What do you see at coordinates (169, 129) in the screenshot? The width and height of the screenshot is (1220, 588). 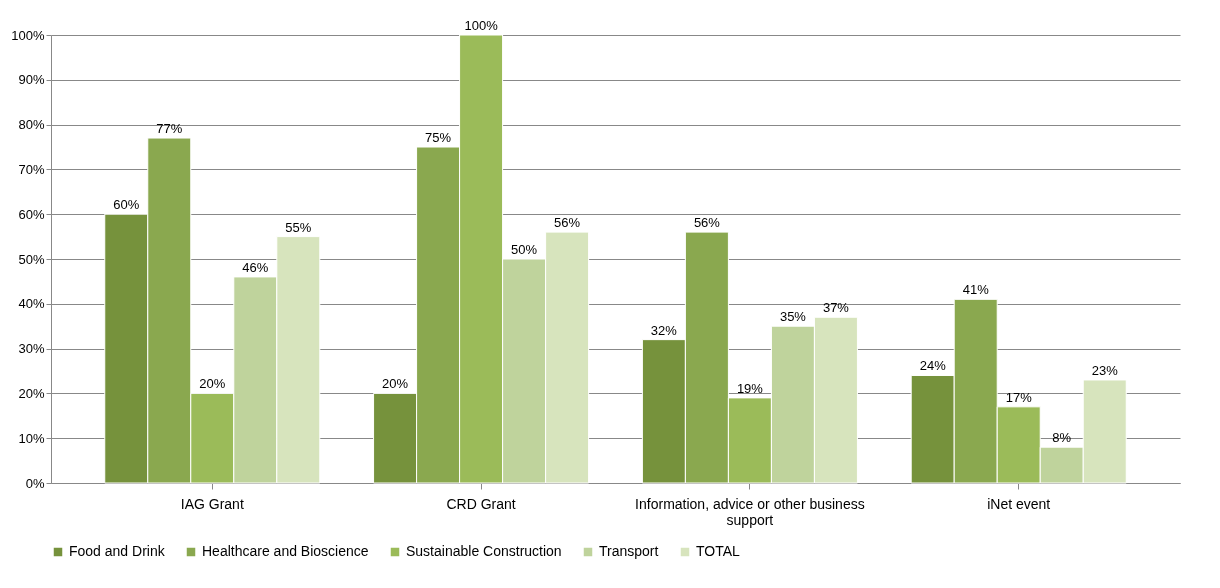 I see `data-label: 77%` at bounding box center [169, 129].